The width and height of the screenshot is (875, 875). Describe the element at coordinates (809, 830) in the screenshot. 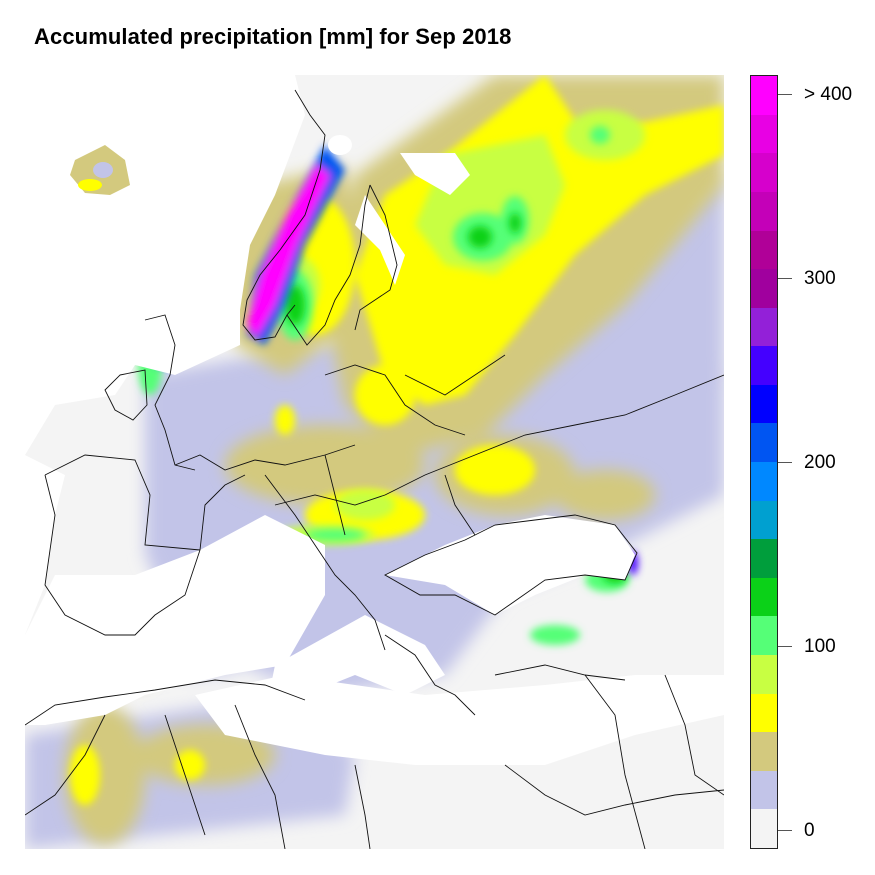

I see `colorbar-label-0: 0` at that location.